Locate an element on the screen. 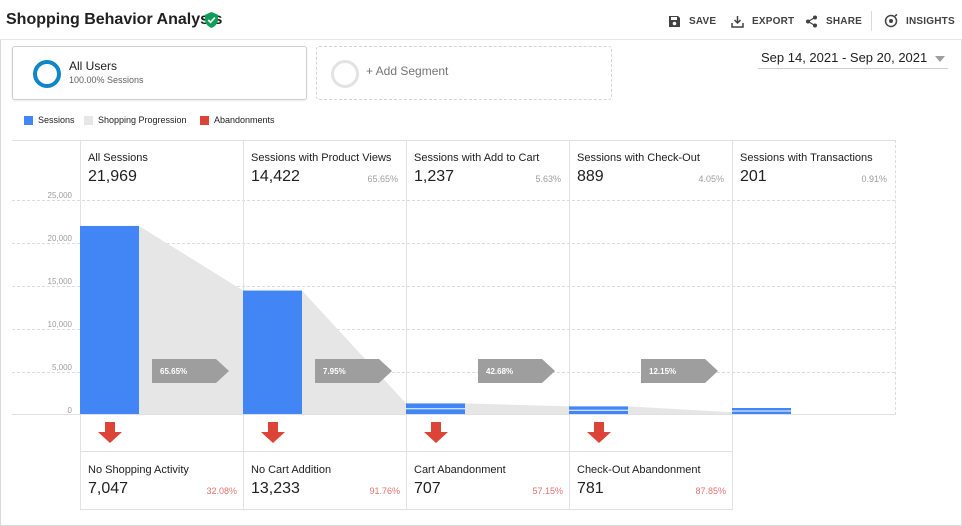  stage-transactions: Sessions with Transactions 201 0.91% is located at coordinates (813, 169).